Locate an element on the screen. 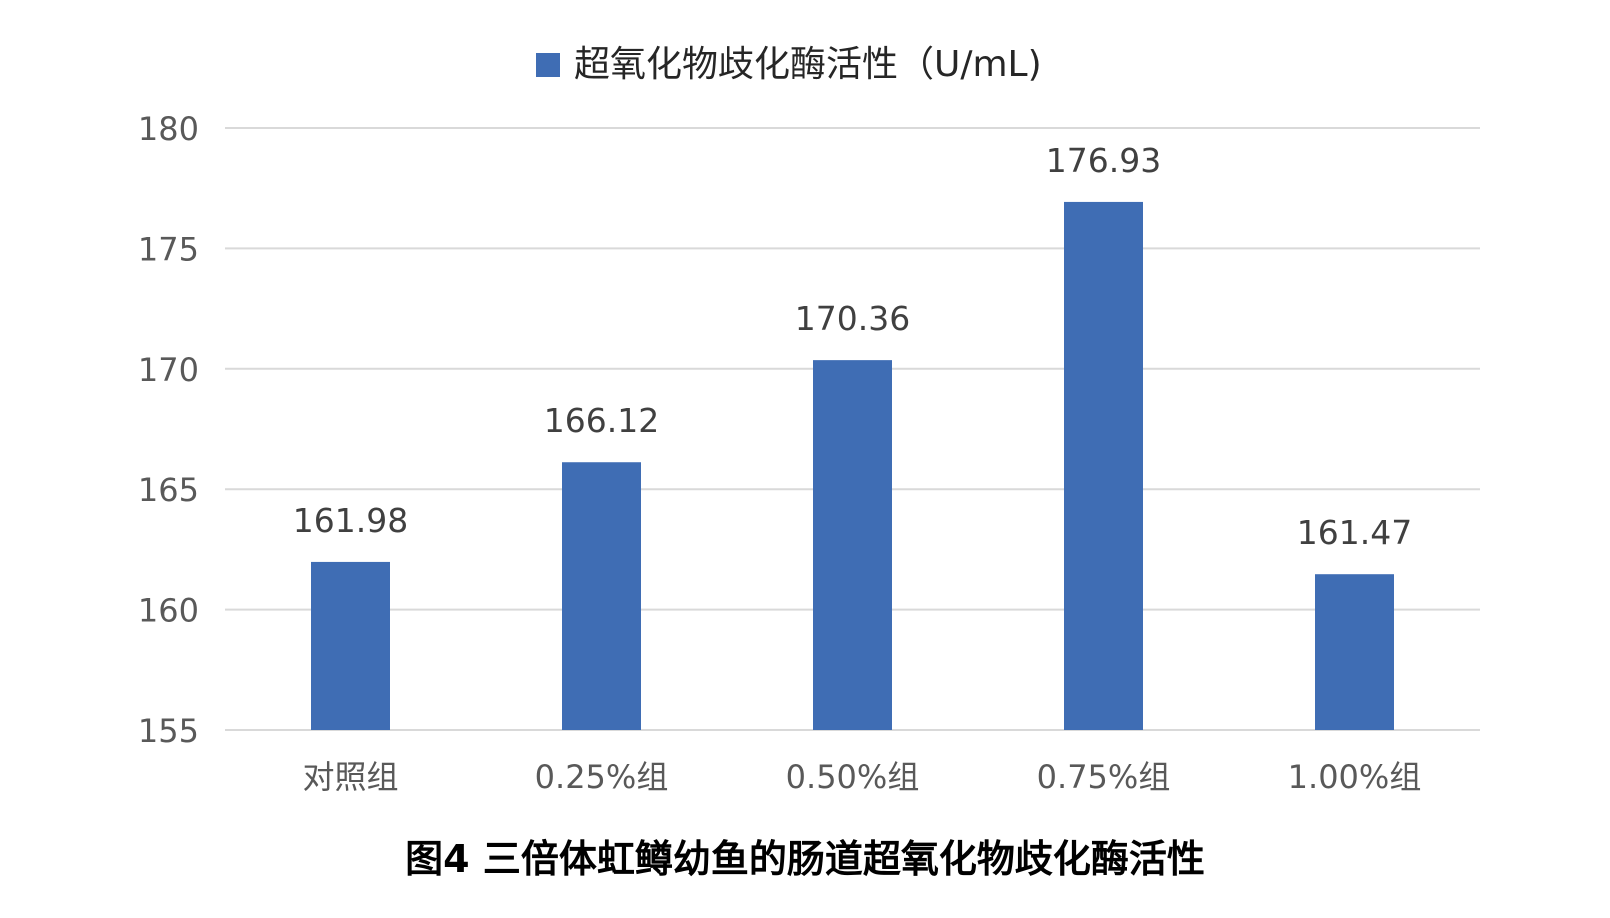  data-label: 166.12 is located at coordinates (601, 420).